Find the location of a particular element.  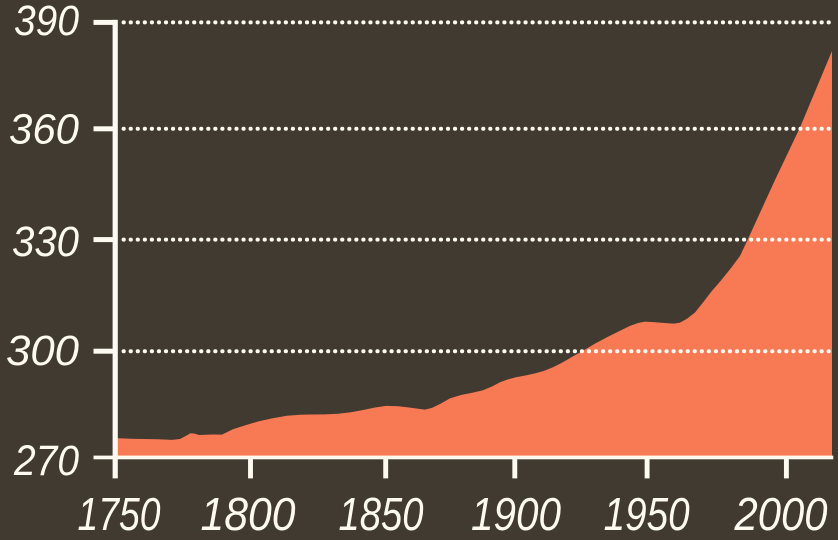

svg-text: 270 is located at coordinates (46, 461).